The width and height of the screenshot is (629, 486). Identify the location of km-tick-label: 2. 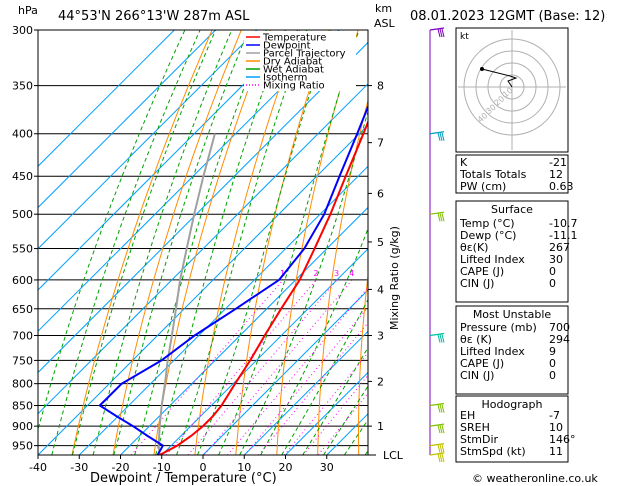
(380, 381).